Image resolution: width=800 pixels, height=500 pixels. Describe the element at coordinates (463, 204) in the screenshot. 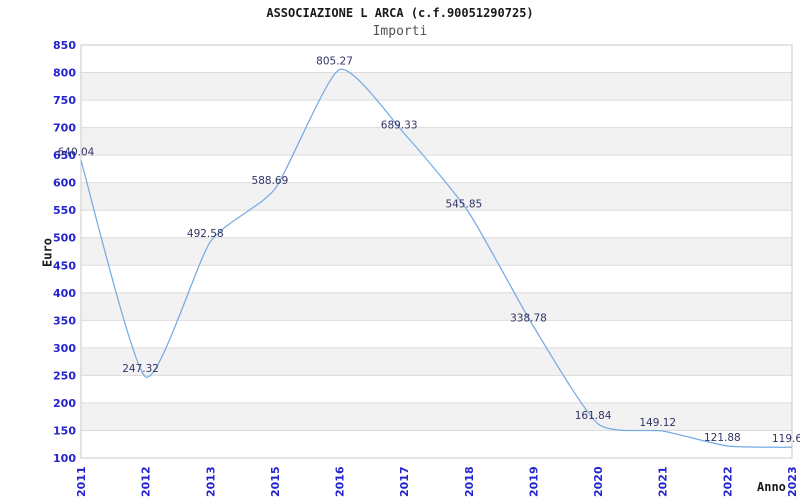

I see `point-label: 545.85` at that location.